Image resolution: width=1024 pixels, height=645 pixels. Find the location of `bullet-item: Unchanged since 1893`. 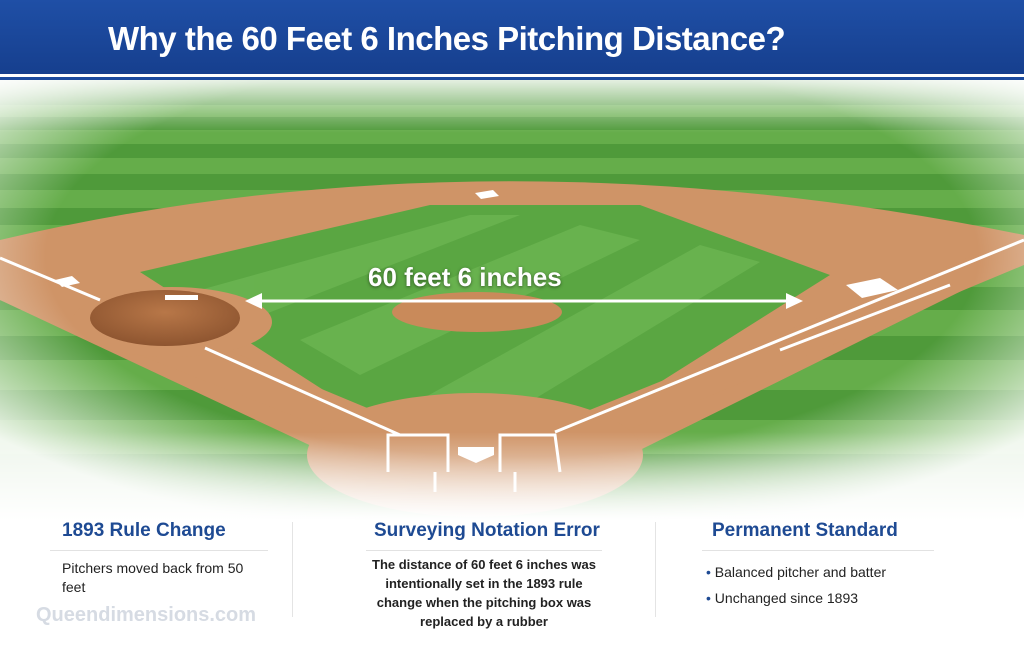

bullet-item: Unchanged since 1893 is located at coordinates (820, 598).